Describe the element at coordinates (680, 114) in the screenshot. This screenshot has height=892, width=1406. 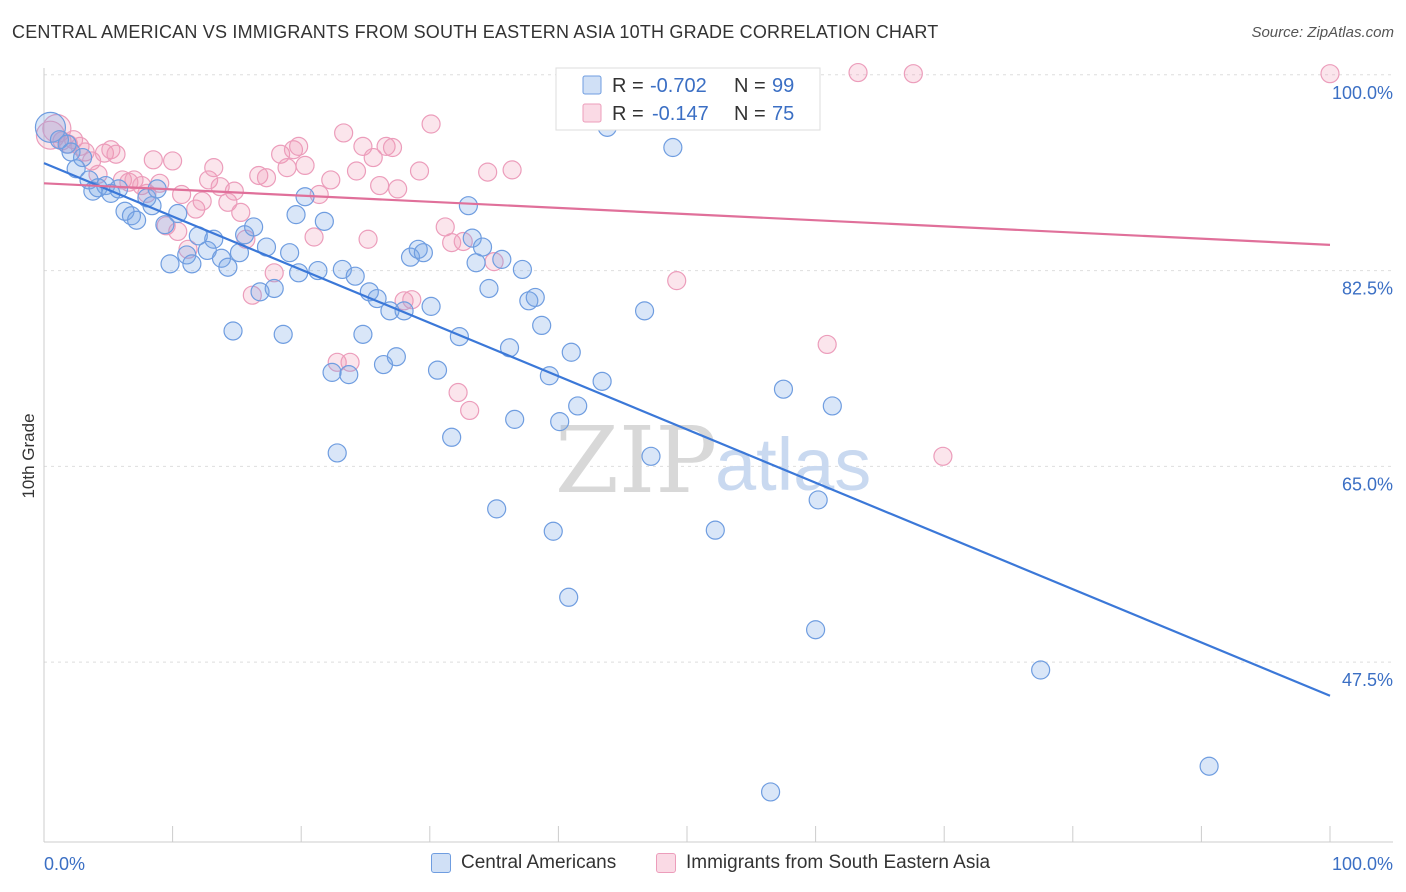
I see `legend-r-value-2: -0.147` at that location.